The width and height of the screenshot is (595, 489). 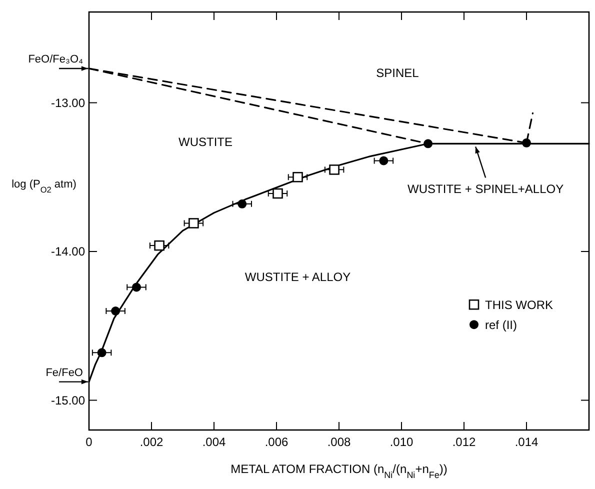 I want to click on x-tick-label: .002, so click(x=152, y=442).